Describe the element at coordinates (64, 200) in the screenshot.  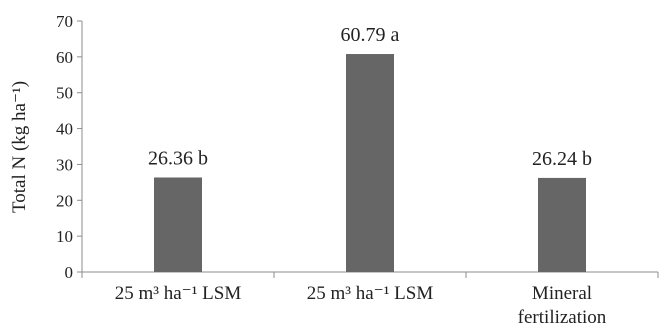
I see `y-tick-label: 20` at that location.